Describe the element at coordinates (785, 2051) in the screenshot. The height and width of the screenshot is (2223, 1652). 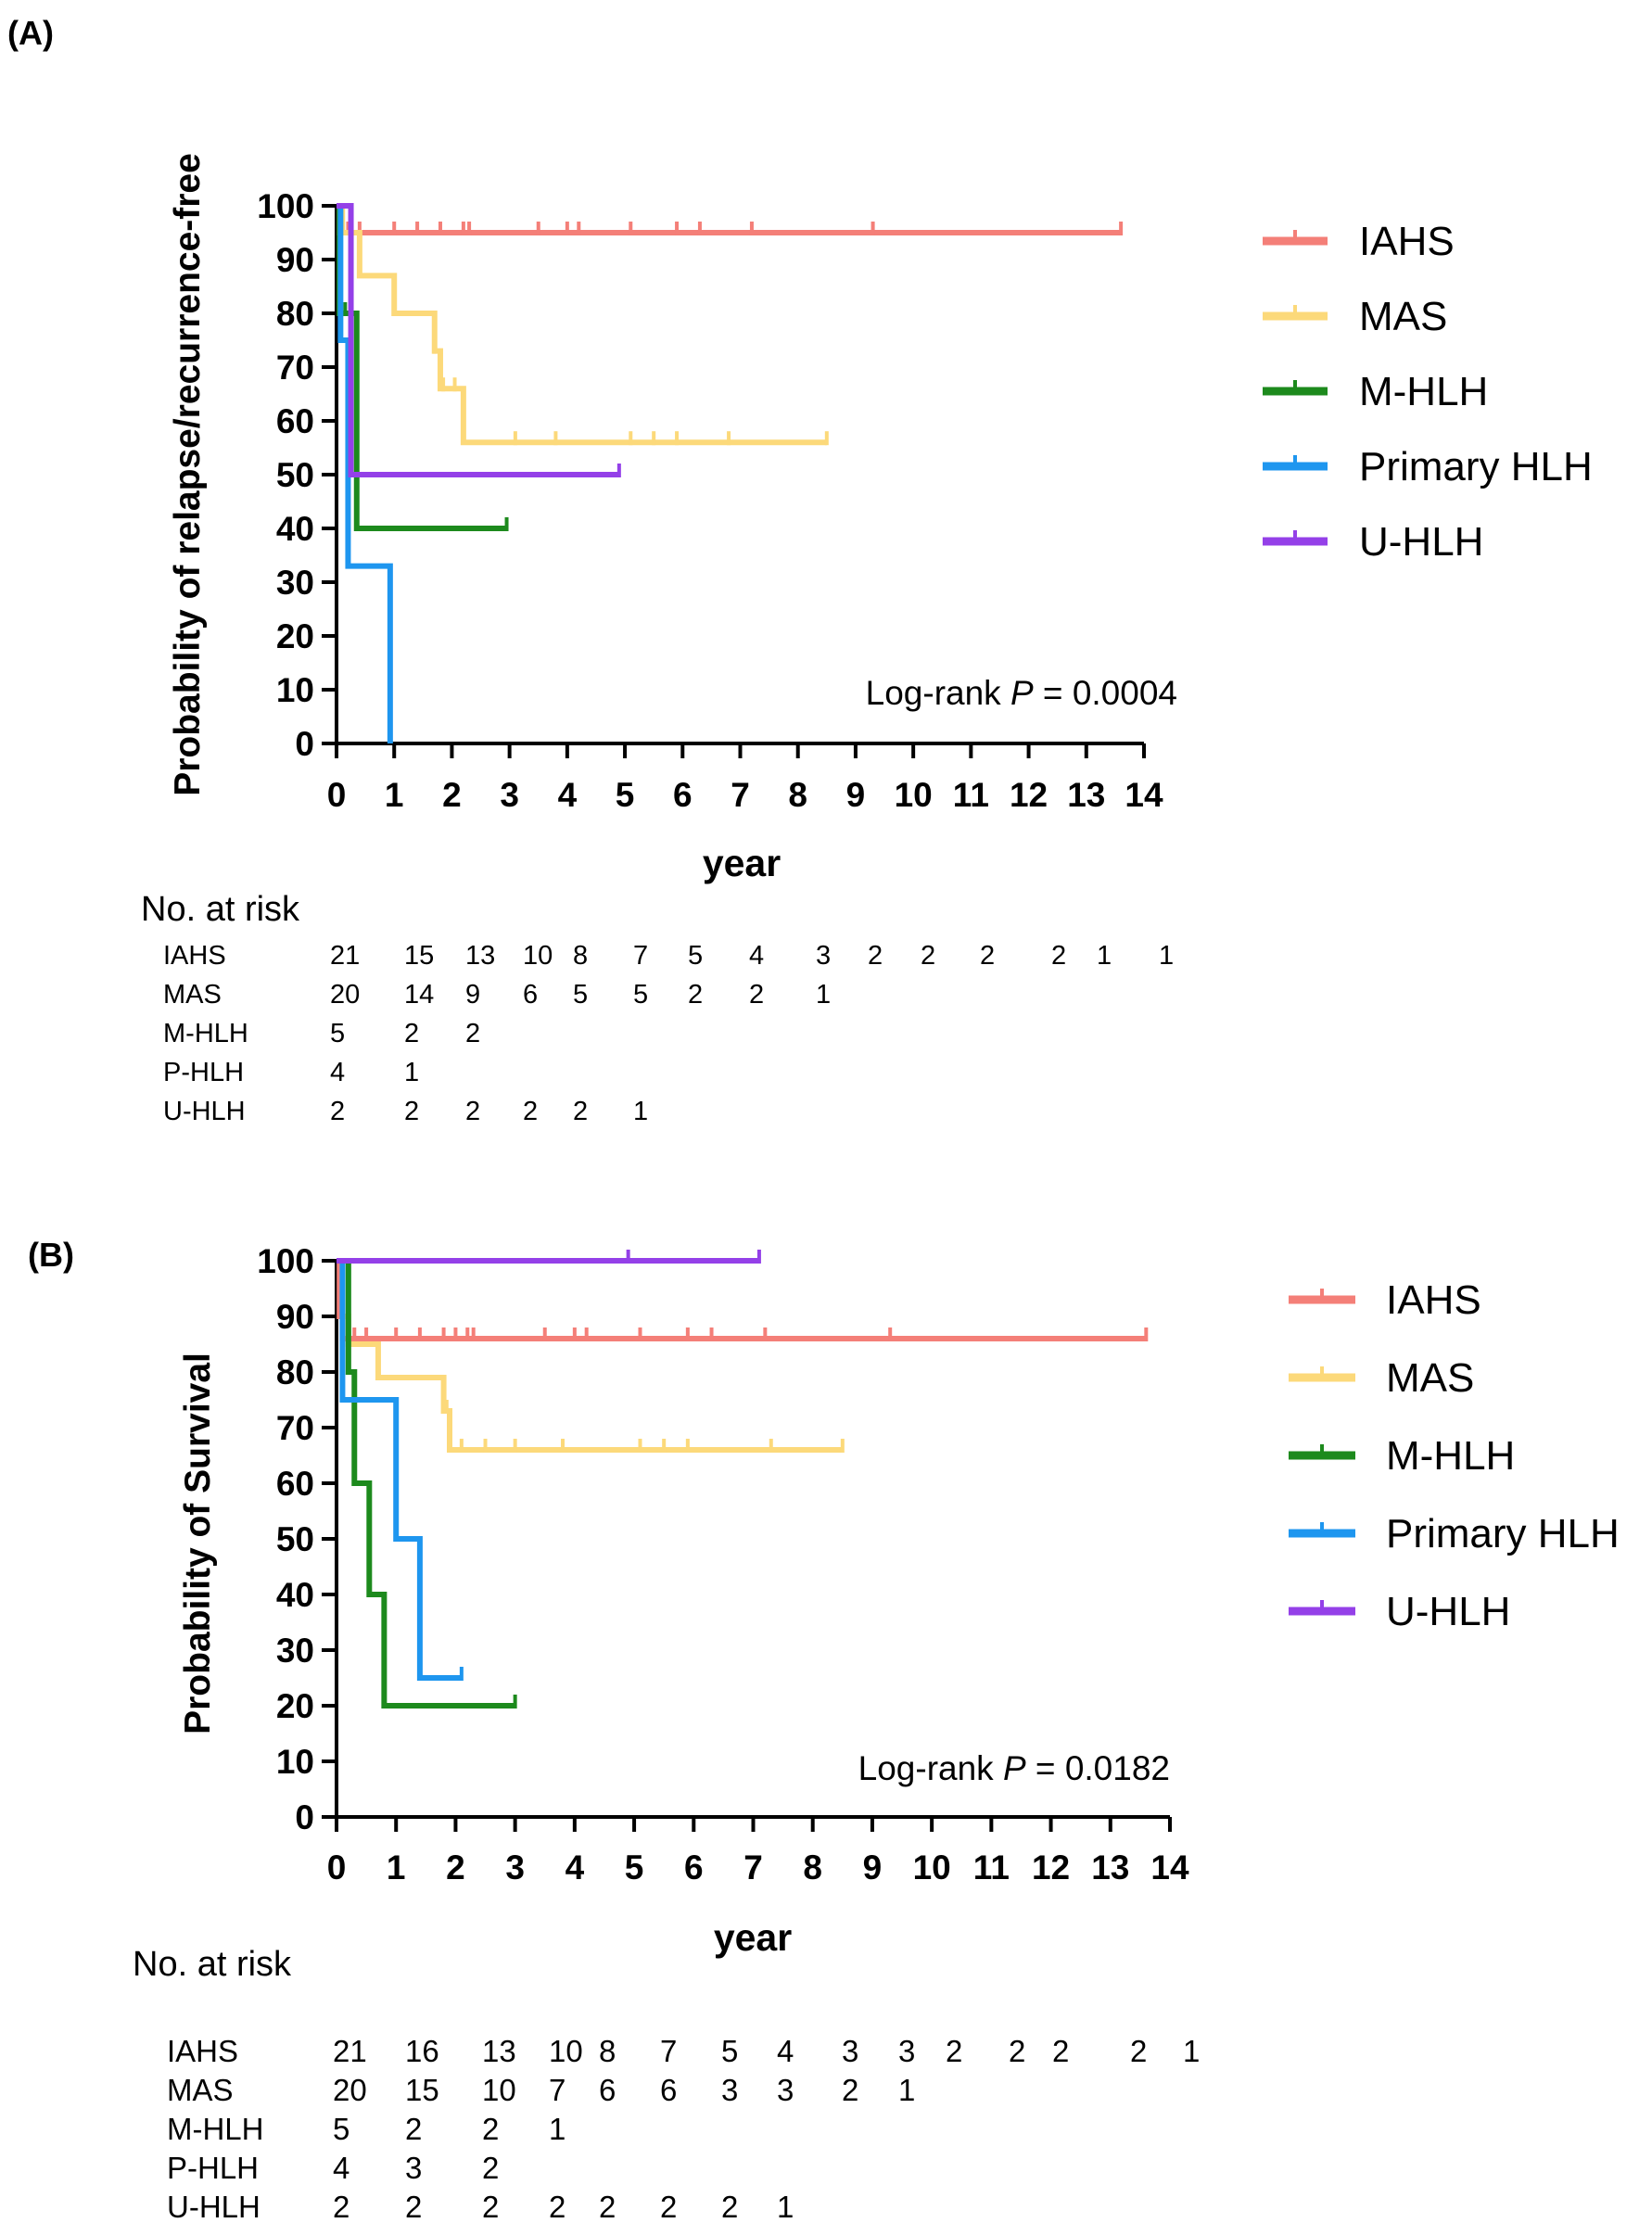
I see `risk-cell: 4` at that location.